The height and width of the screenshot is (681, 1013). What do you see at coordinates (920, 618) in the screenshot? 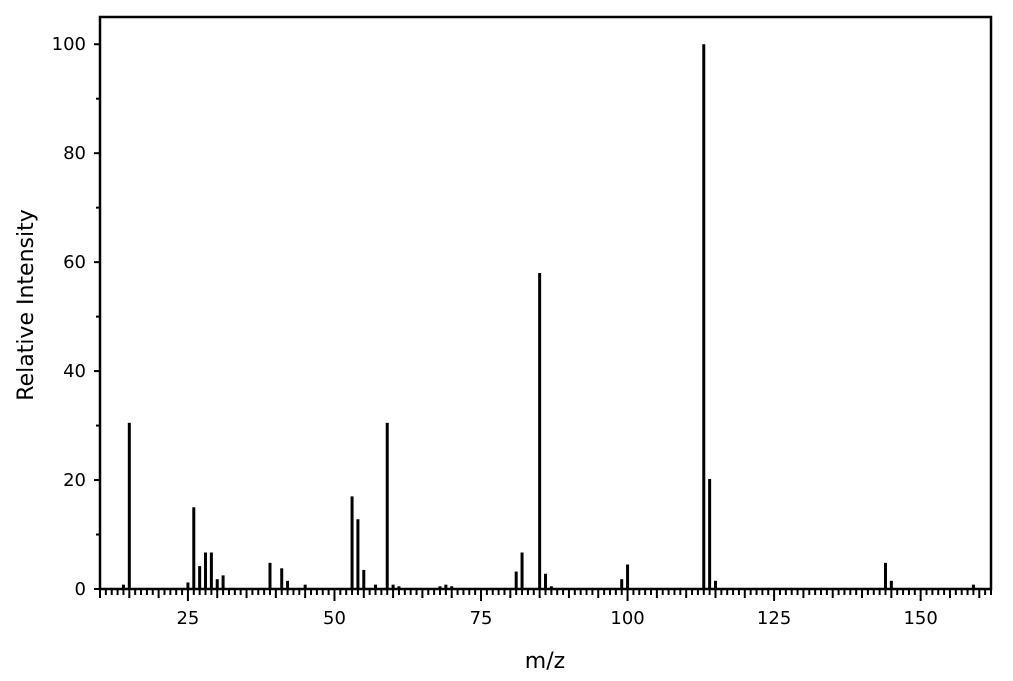
I see `x-tick-label: 150` at bounding box center [920, 618].